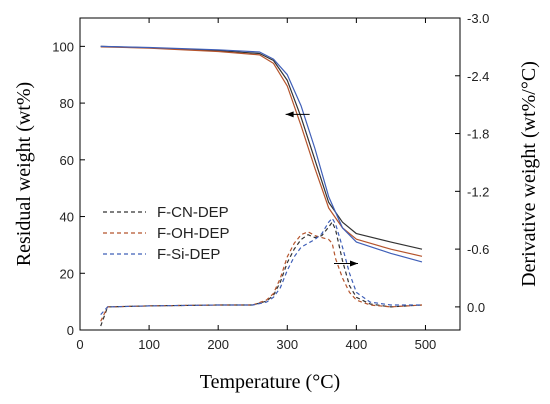 This screenshot has height=404, width=550. What do you see at coordinates (149, 344) in the screenshot?
I see `x-tick-label: 100` at bounding box center [149, 344].